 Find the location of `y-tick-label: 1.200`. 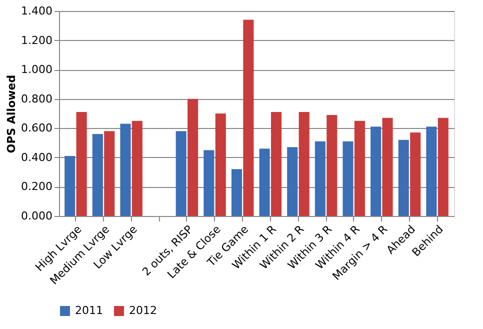

y-tick-label: 1.200 is located at coordinates (36, 40).